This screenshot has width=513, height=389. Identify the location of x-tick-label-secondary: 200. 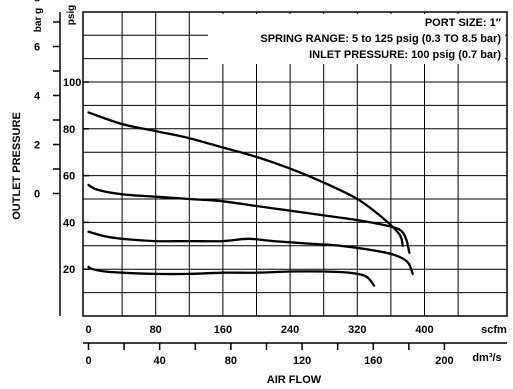
(444, 361).